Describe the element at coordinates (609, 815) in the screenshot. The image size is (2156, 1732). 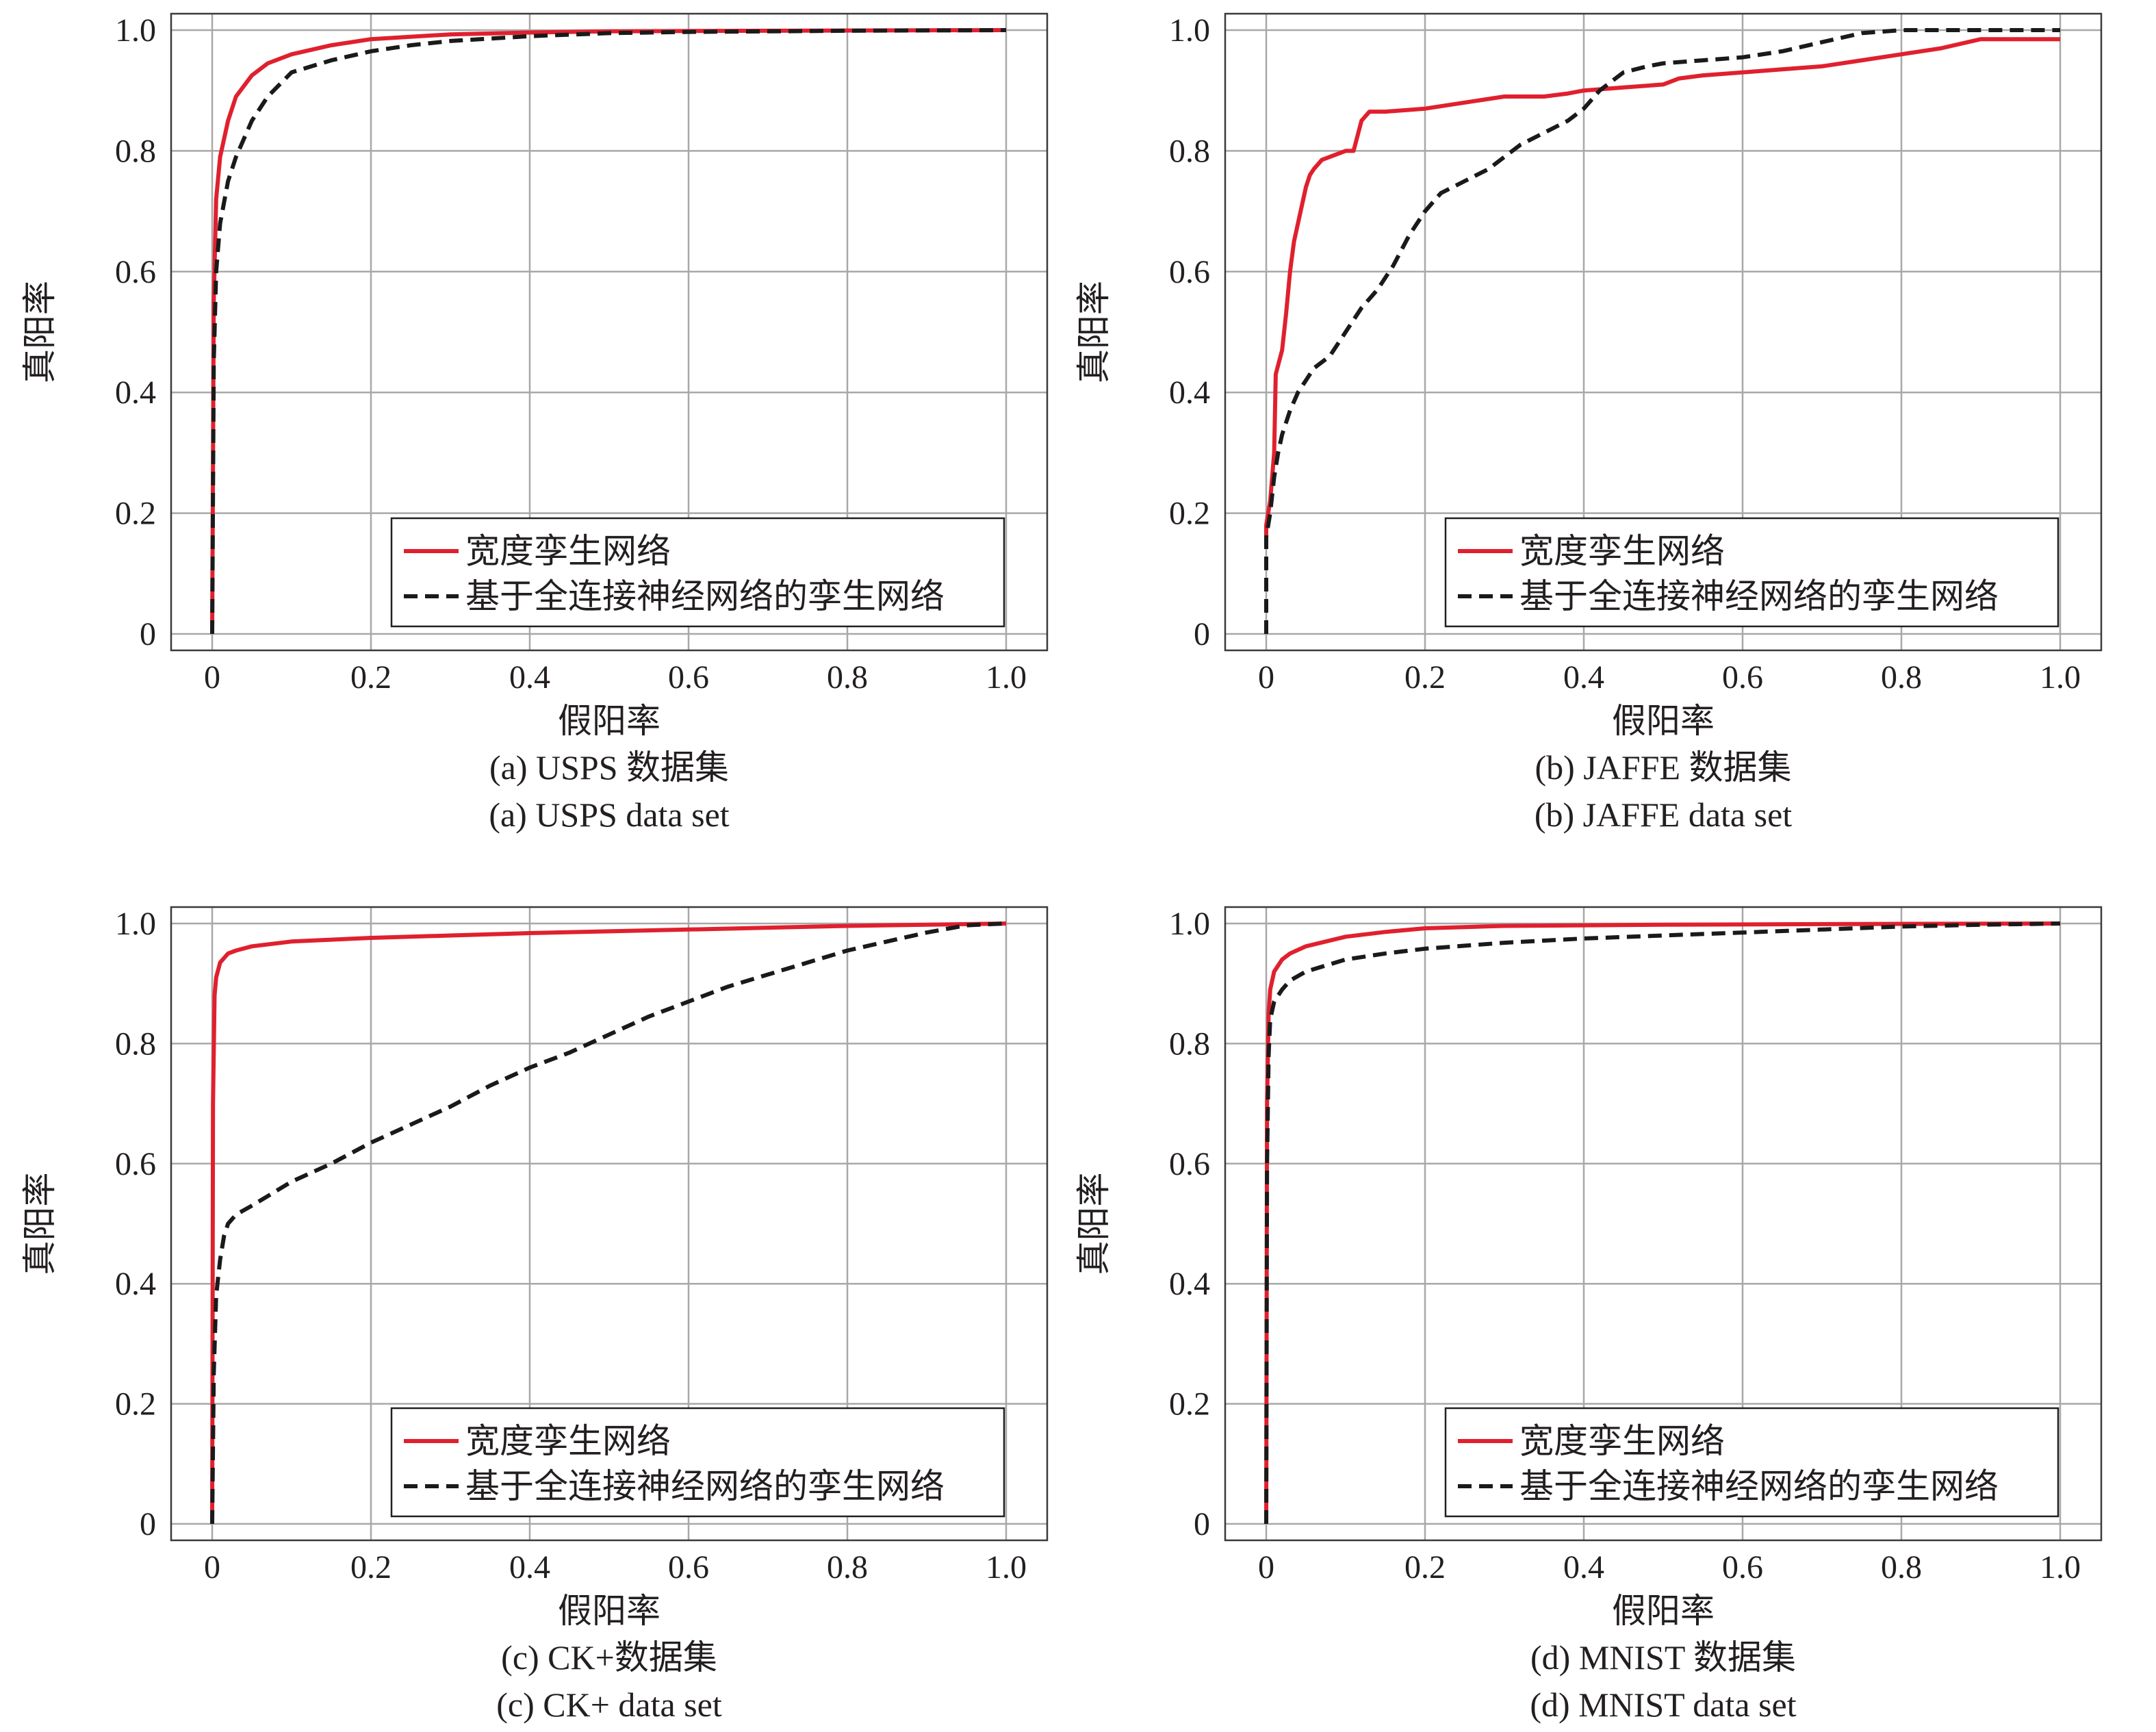
I see `panel-caption-en: (a) USPS data set` at that location.